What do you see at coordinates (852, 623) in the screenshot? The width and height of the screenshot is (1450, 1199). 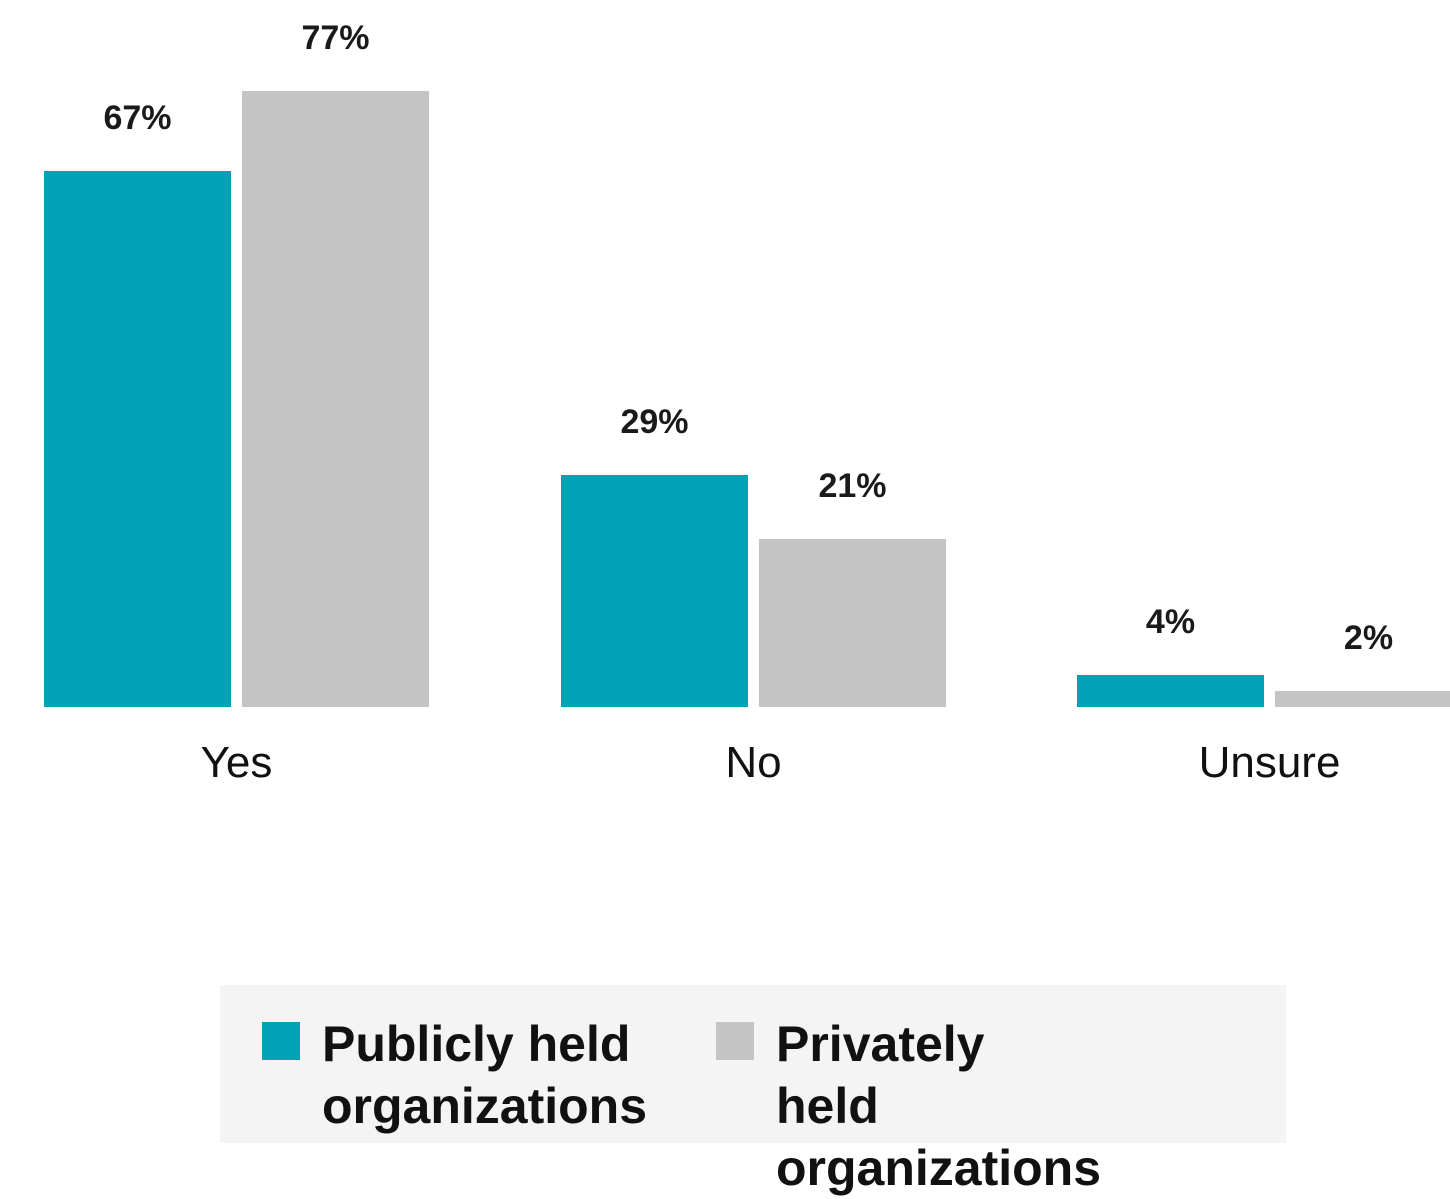 I see `bar-no-privately-held` at bounding box center [852, 623].